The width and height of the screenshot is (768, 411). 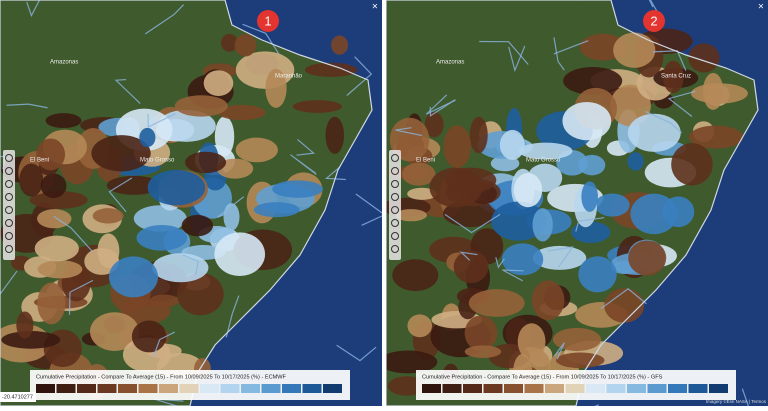 What do you see at coordinates (39, 161) in the screenshot?
I see `place-label: El Beni` at bounding box center [39, 161].